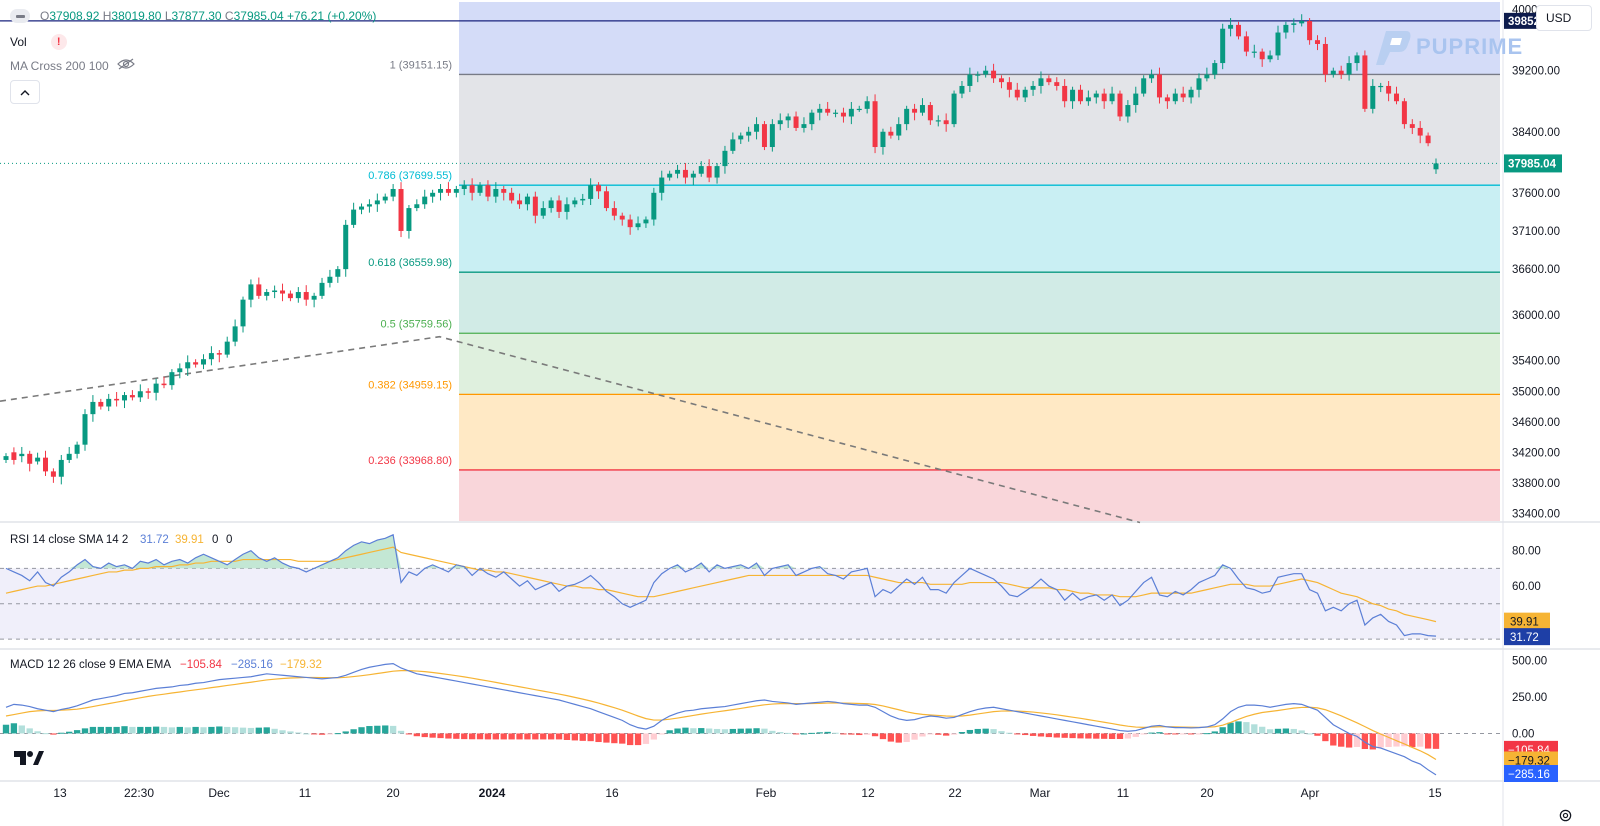 The width and height of the screenshot is (1600, 826). I want to click on last-price-tag, so click(1533, 163).